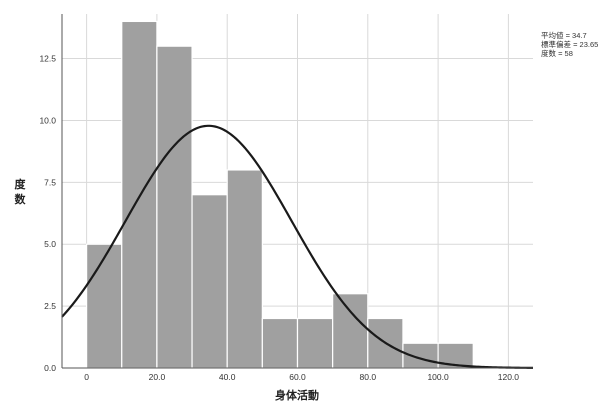  What do you see at coordinates (50, 306) in the screenshot?
I see `y-tick-label: 2.5` at bounding box center [50, 306].